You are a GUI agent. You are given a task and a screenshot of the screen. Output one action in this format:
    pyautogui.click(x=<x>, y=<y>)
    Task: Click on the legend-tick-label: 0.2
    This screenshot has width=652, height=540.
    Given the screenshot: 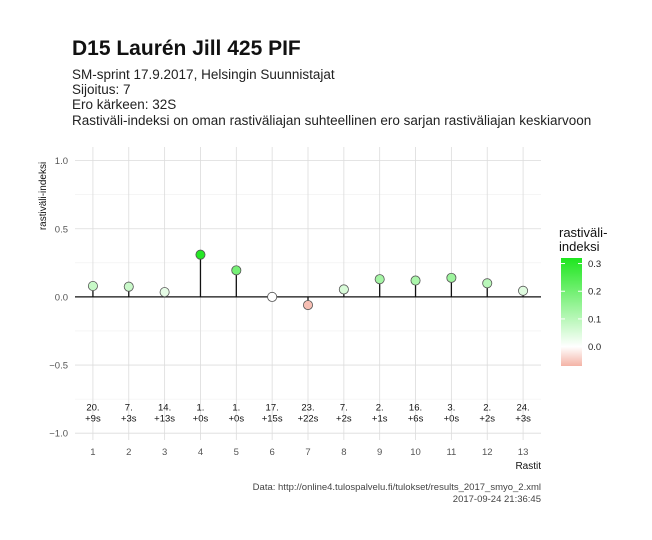 What is the action you would take?
    pyautogui.click(x=594, y=292)
    